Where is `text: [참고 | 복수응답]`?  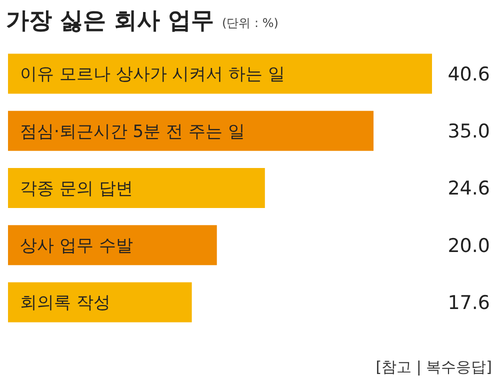
text: [참고 | 복수응답] is located at coordinates (434, 367).